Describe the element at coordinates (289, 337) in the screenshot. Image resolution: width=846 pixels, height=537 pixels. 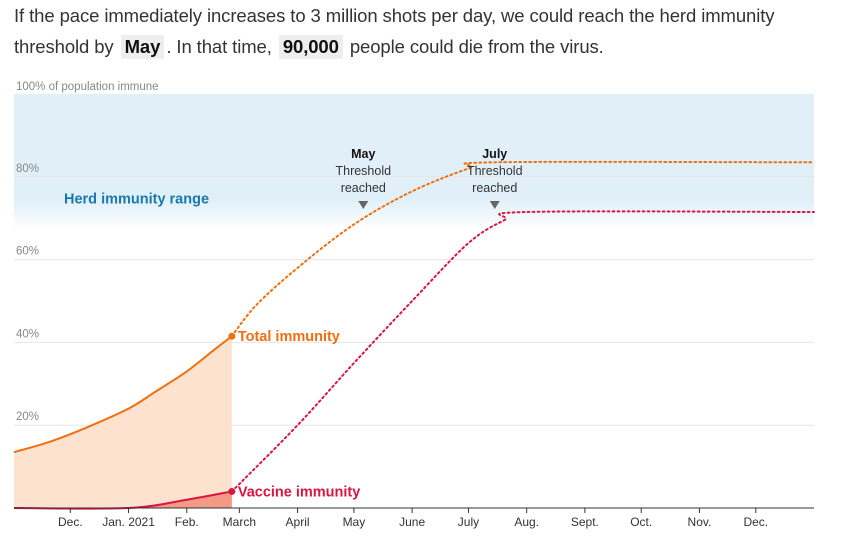
I see `total-immunity-series-label: Total immunity` at that location.